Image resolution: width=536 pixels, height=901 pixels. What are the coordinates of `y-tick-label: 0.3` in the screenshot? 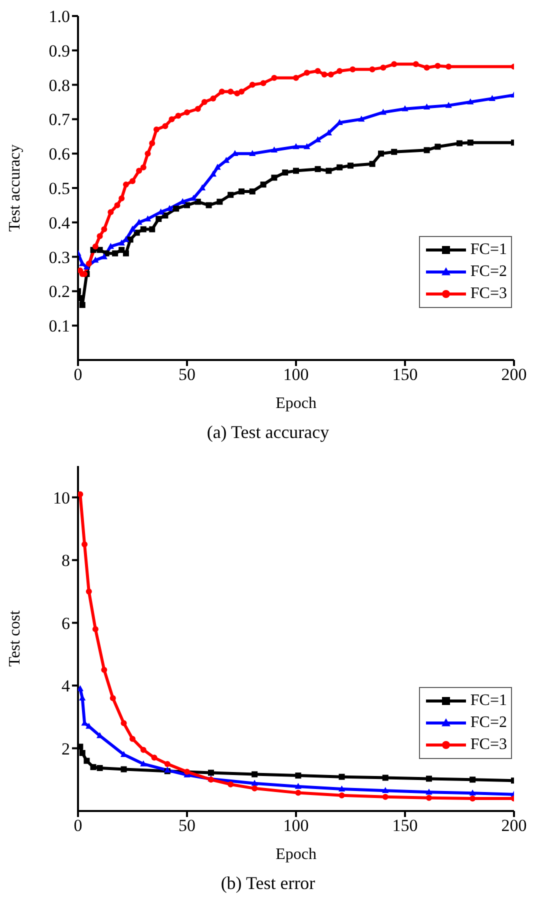 It's located at (59, 257).